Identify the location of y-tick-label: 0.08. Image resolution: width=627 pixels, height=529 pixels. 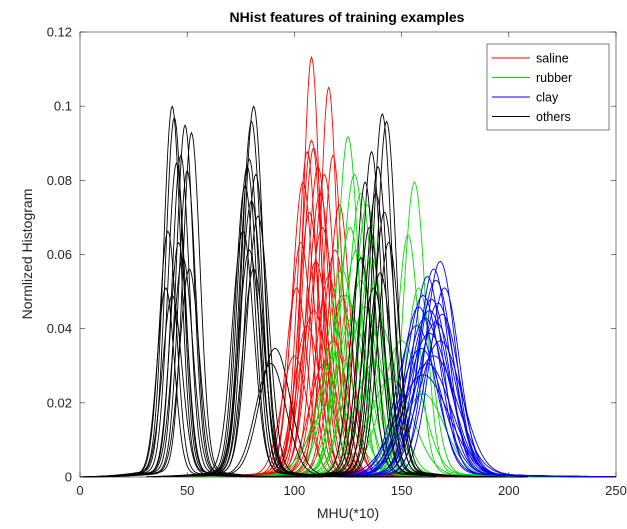
(59, 180).